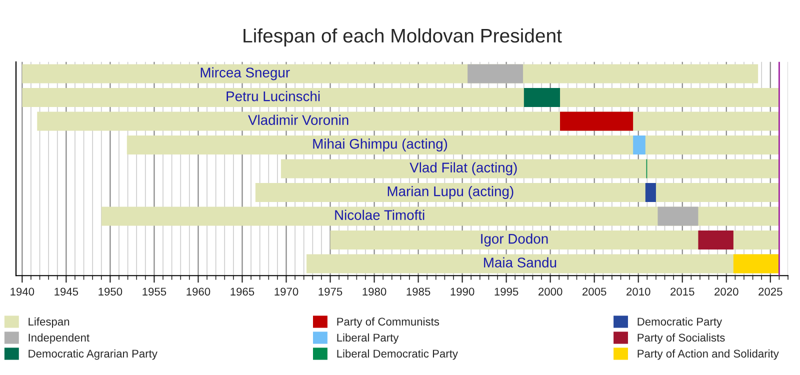  What do you see at coordinates (514, 240) in the screenshot?
I see `y-tick-label: Igor Dodon` at bounding box center [514, 240].